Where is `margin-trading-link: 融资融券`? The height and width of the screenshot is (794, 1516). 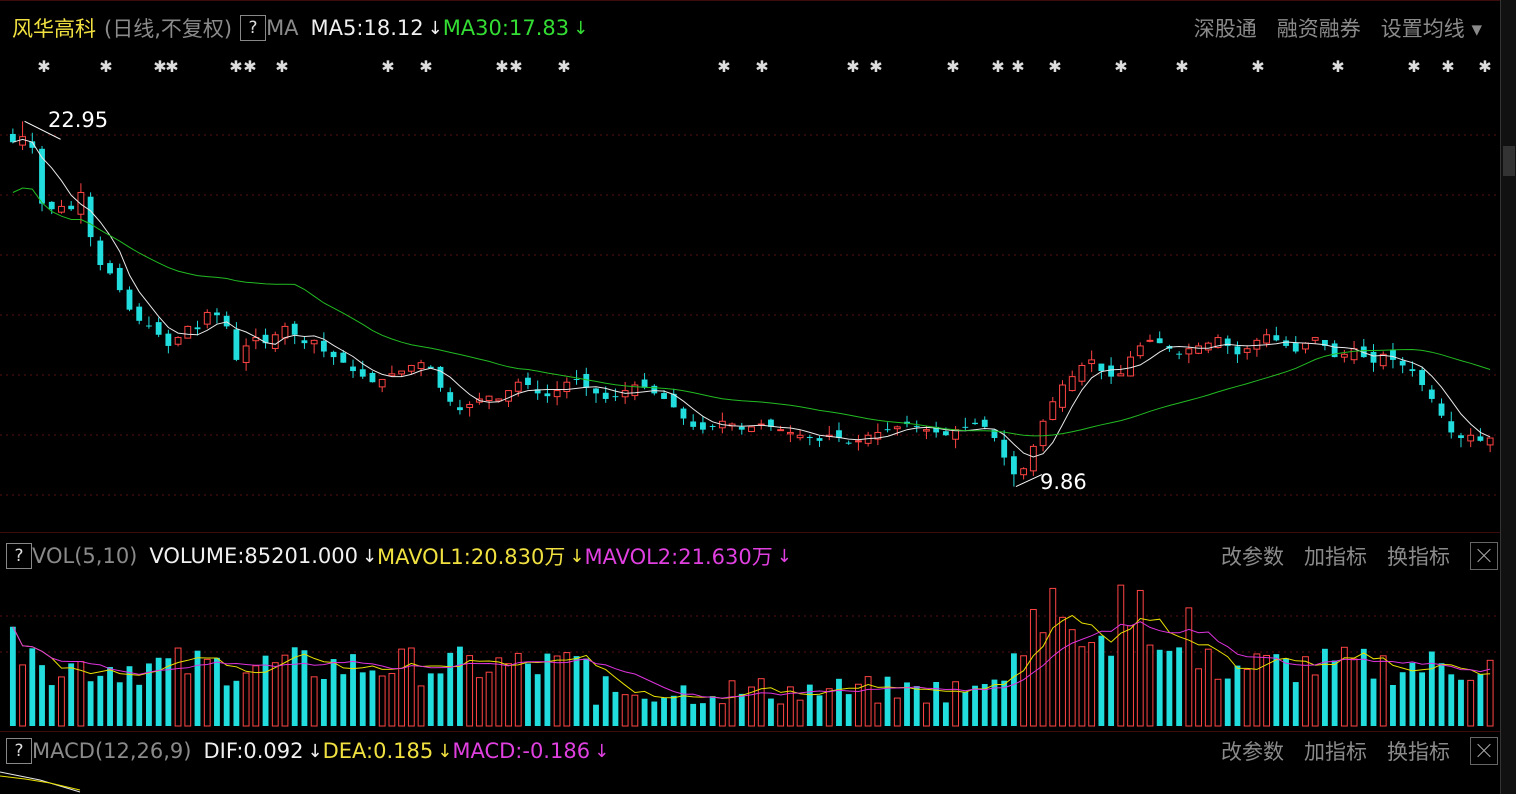 margin-trading-link: 融资融券 is located at coordinates (1318, 29).